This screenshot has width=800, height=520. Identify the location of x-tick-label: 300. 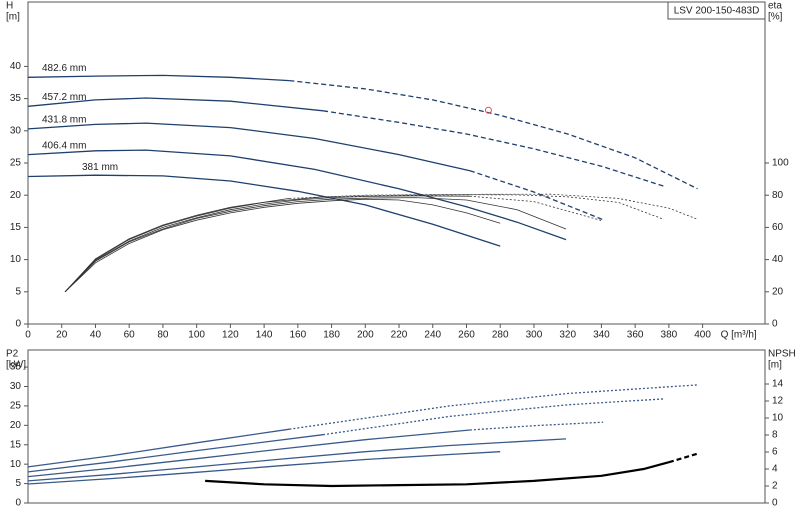
(534, 335).